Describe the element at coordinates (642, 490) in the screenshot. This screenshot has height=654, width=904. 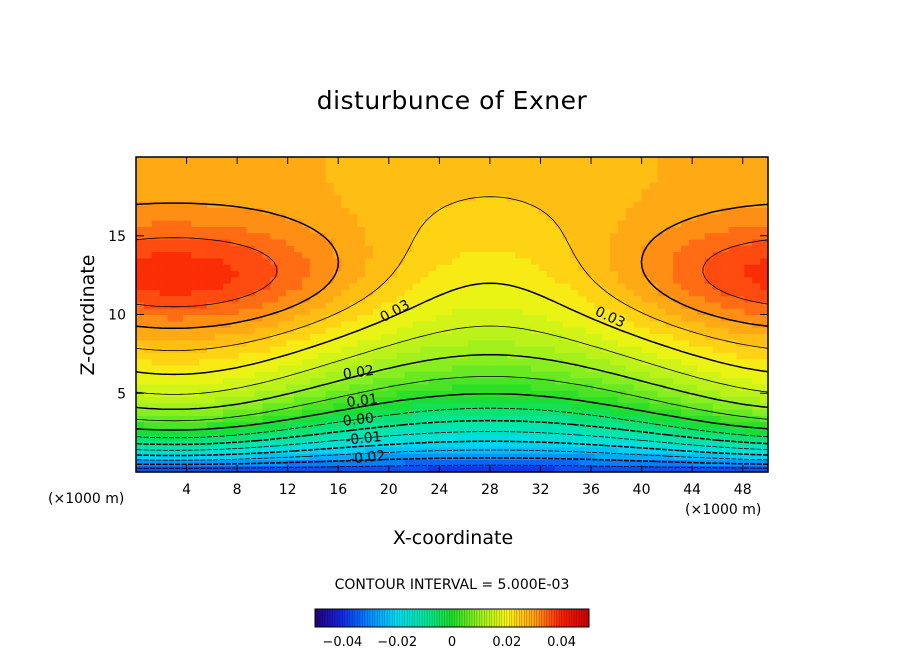
I see `x-tick-label: 40` at that location.